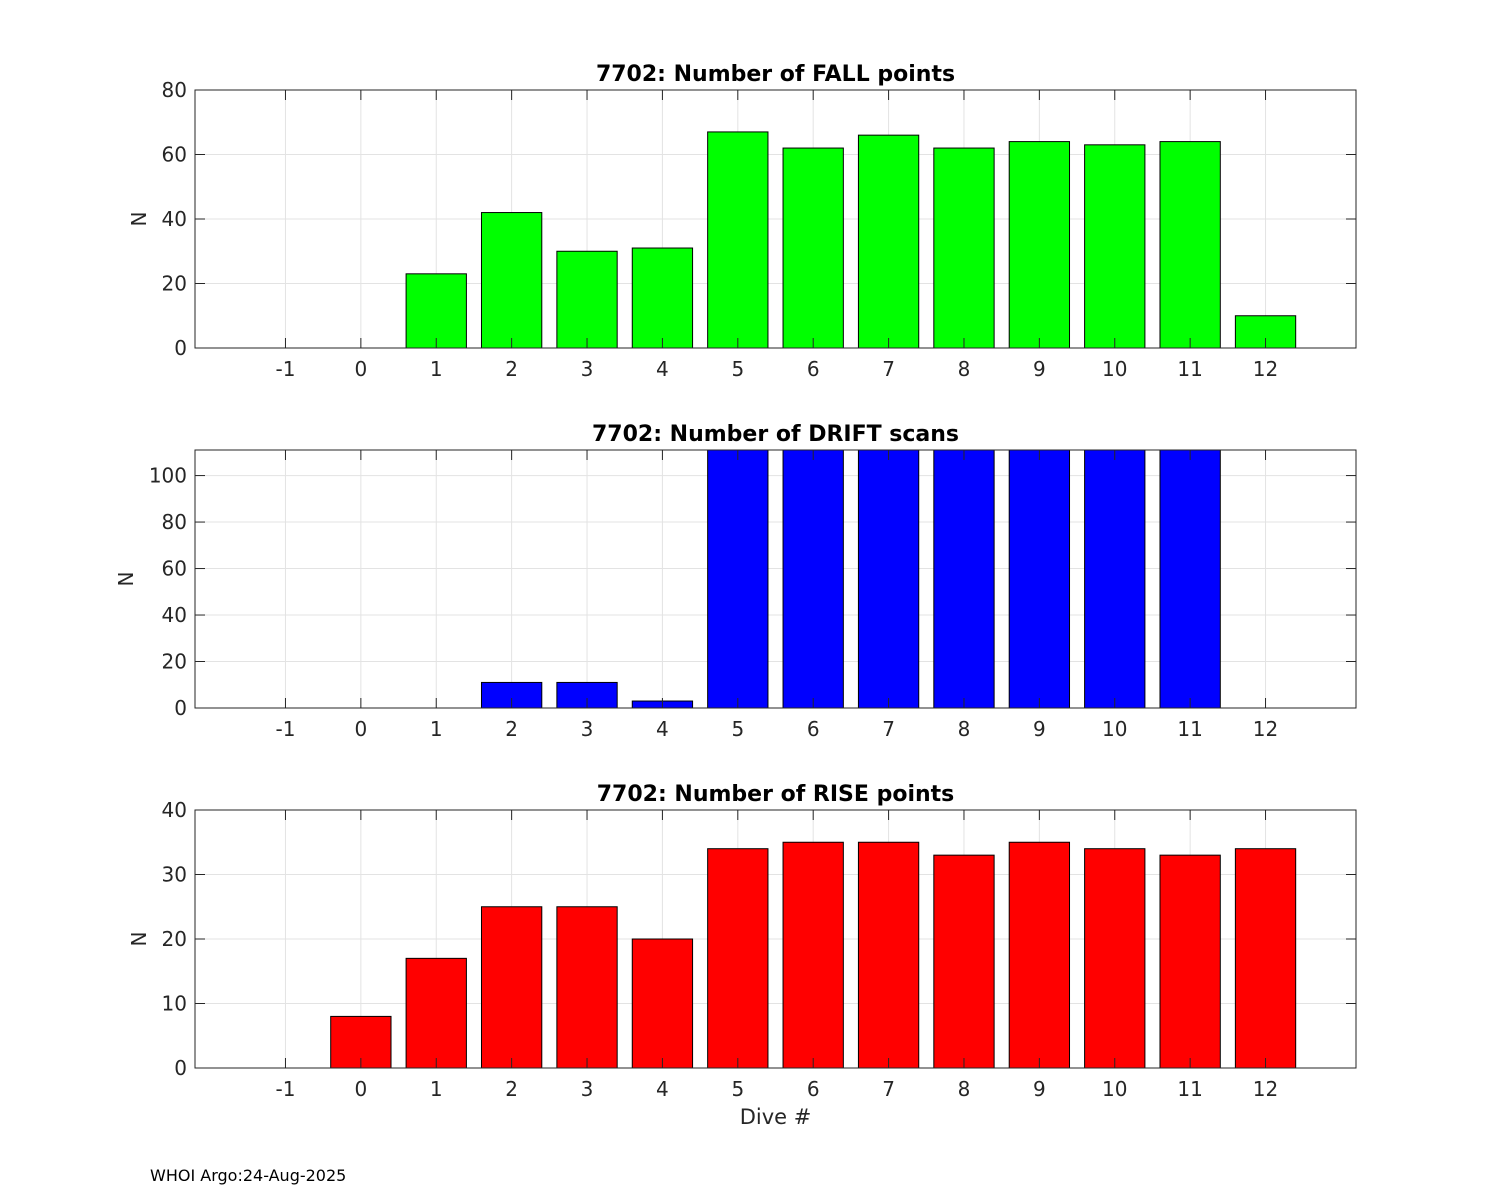  I want to click on y-tick-label: 100, so click(168, 476).